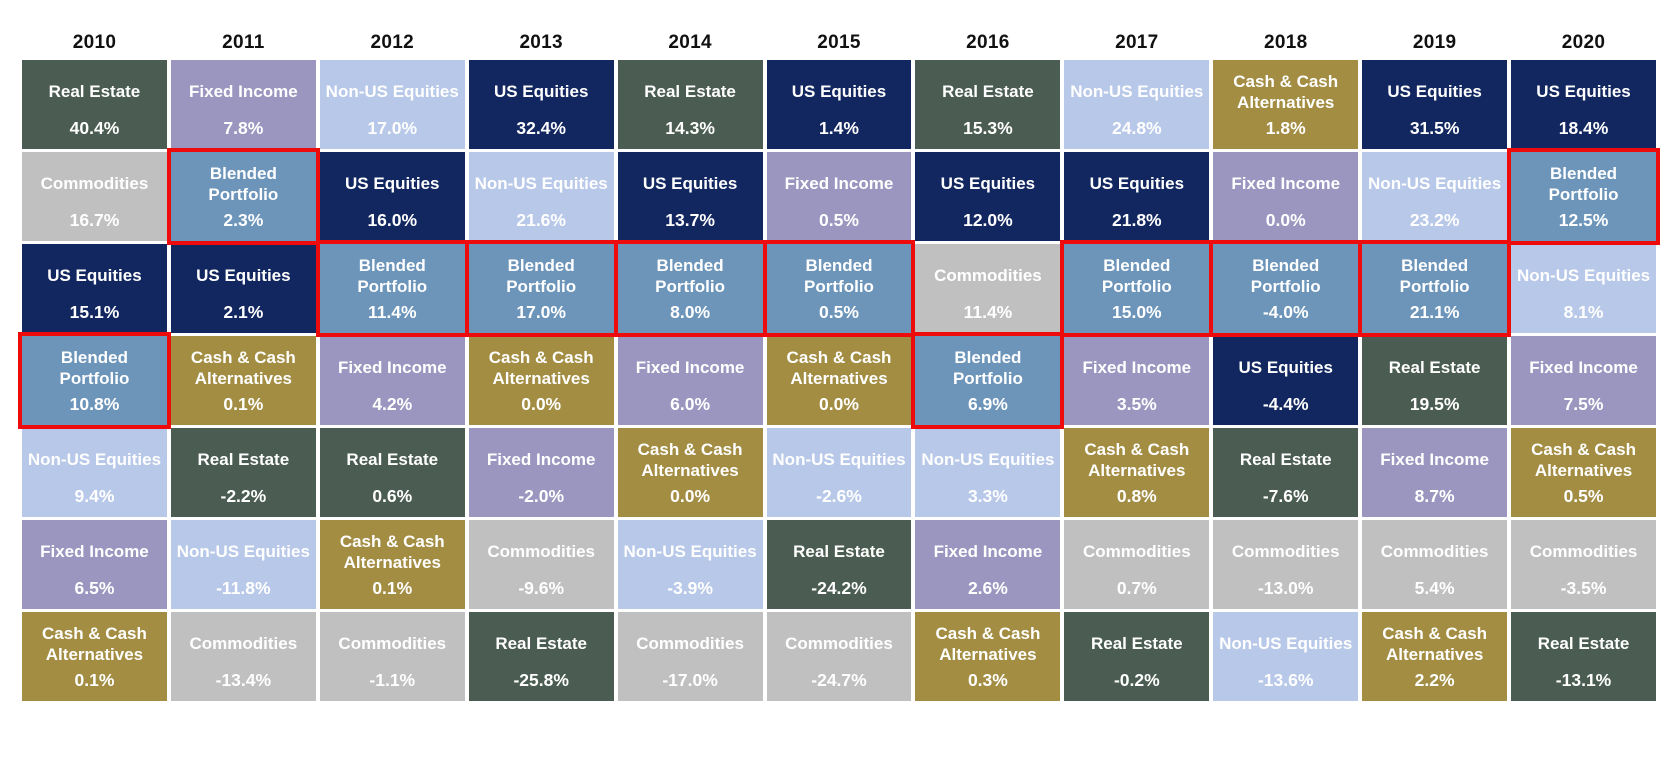 Image resolution: width=1678 pixels, height=776 pixels. I want to click on asset-cell-real_estate: Real Estate -7.6%, so click(1286, 472).